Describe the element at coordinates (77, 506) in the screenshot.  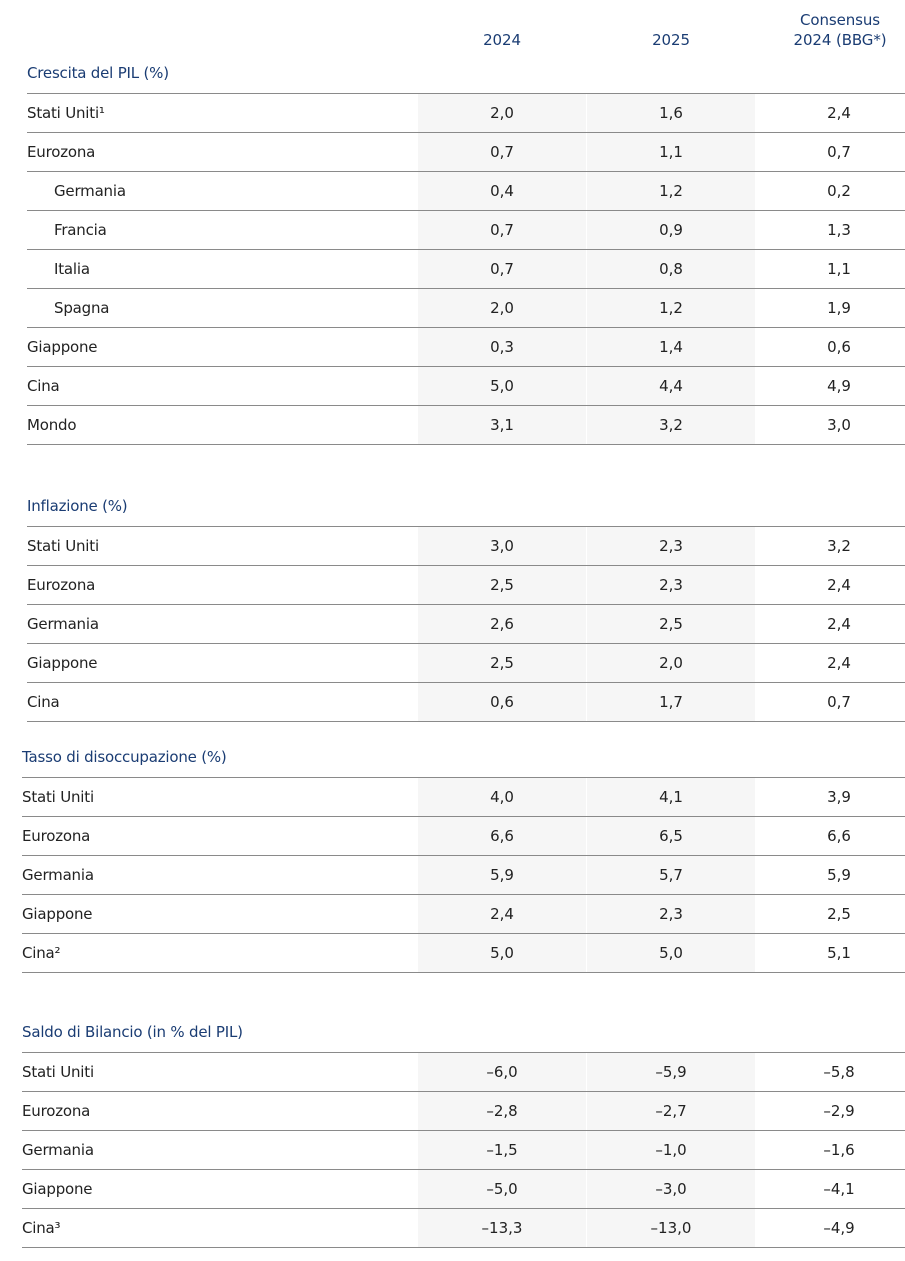
I see `section-title: Inflazione (%)` at that location.